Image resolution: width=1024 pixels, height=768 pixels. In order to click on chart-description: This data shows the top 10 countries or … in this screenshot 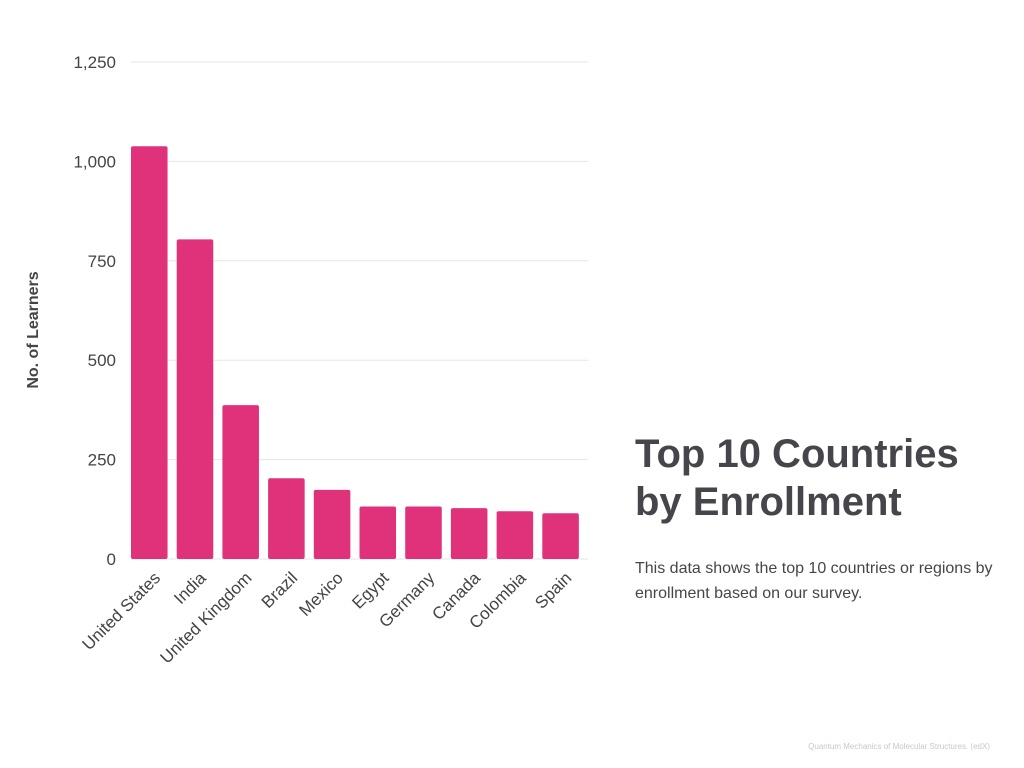, I will do `click(814, 581)`.